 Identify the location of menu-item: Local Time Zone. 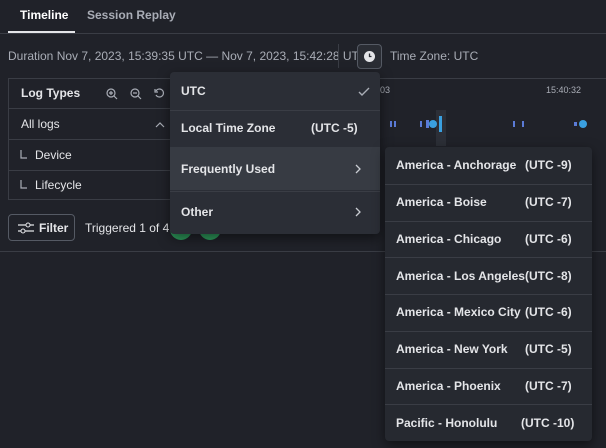
(228, 128).